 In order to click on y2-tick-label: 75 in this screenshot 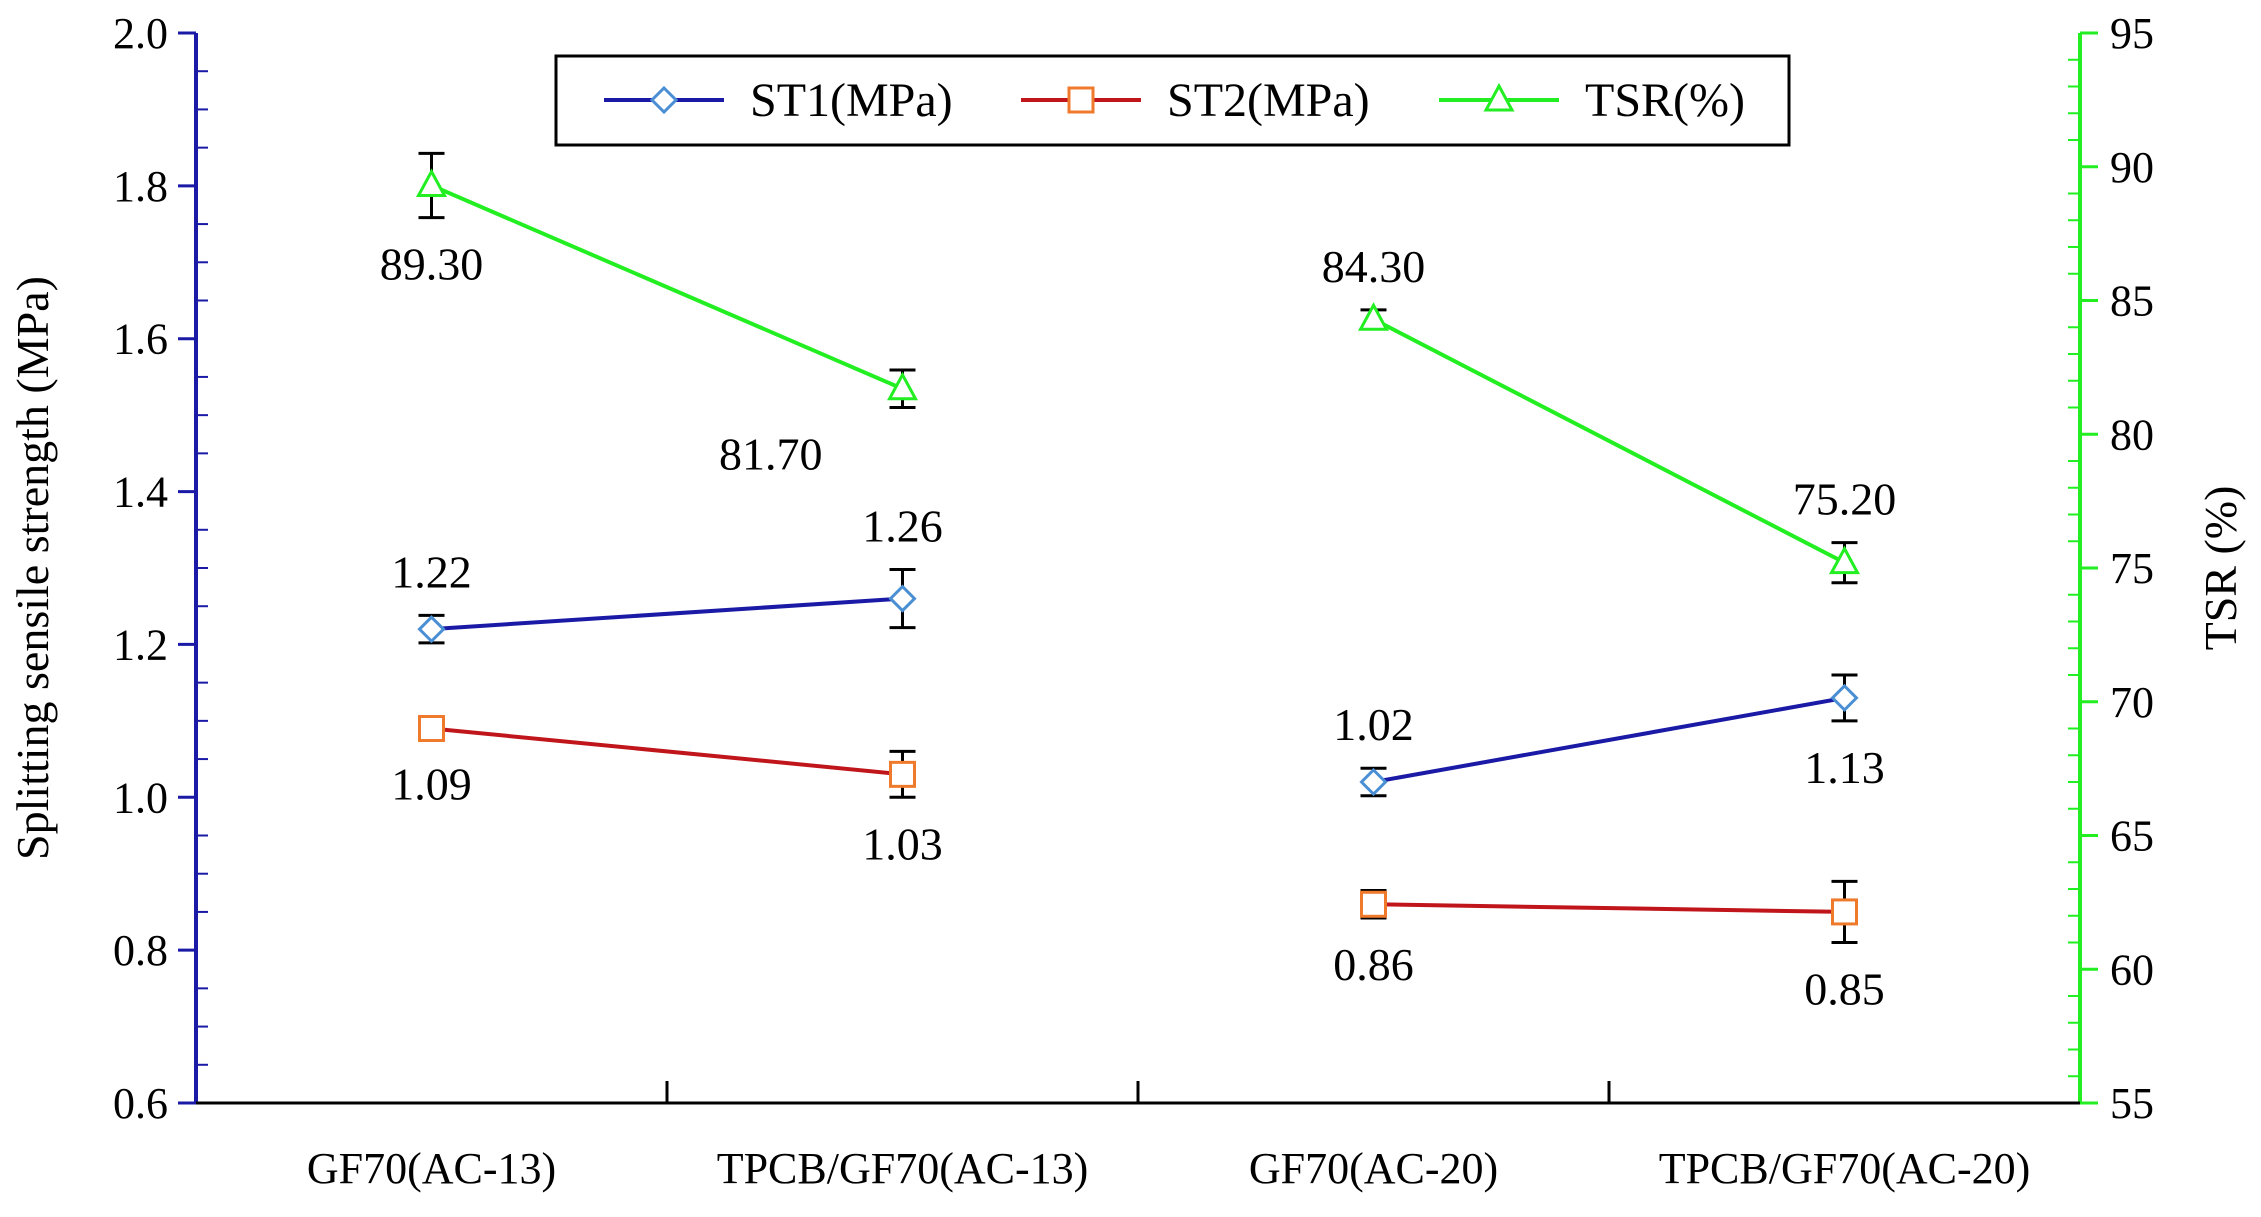, I will do `click(2132, 568)`.